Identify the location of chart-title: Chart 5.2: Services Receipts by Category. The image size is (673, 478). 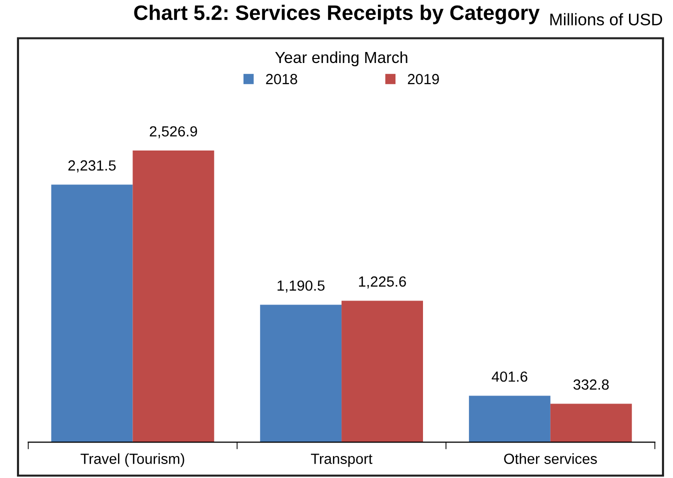
(337, 14).